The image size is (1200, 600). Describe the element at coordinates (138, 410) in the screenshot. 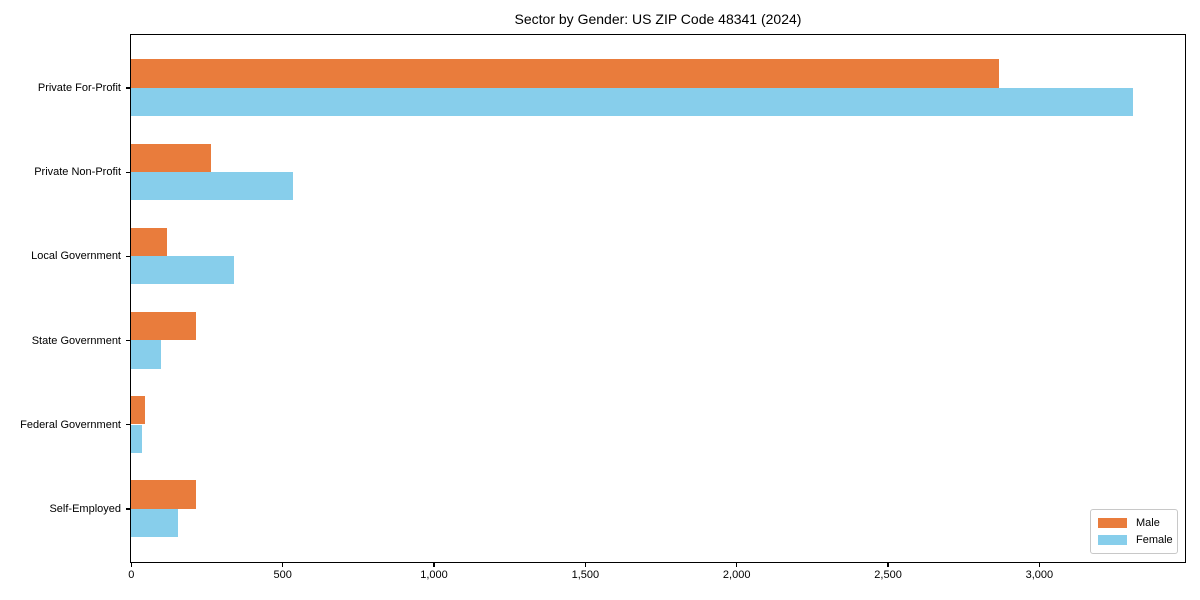

I see `bar-male-federal-government` at that location.